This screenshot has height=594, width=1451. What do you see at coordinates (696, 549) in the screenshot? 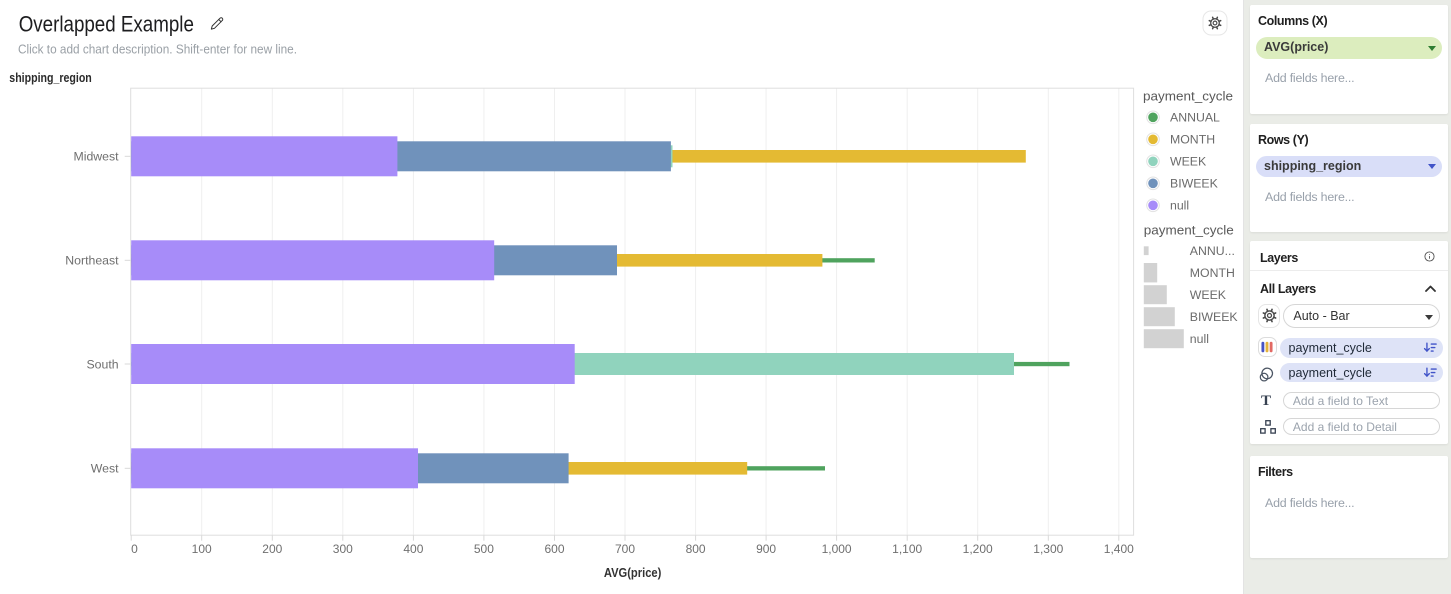
I see `svg-text: 800` at bounding box center [696, 549].